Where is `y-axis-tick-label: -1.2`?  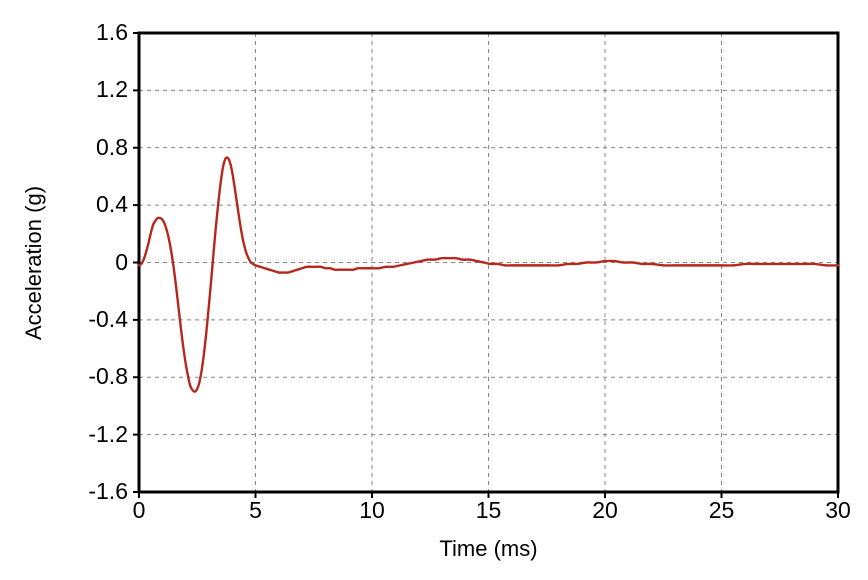 y-axis-tick-label: -1.2 is located at coordinates (108, 433).